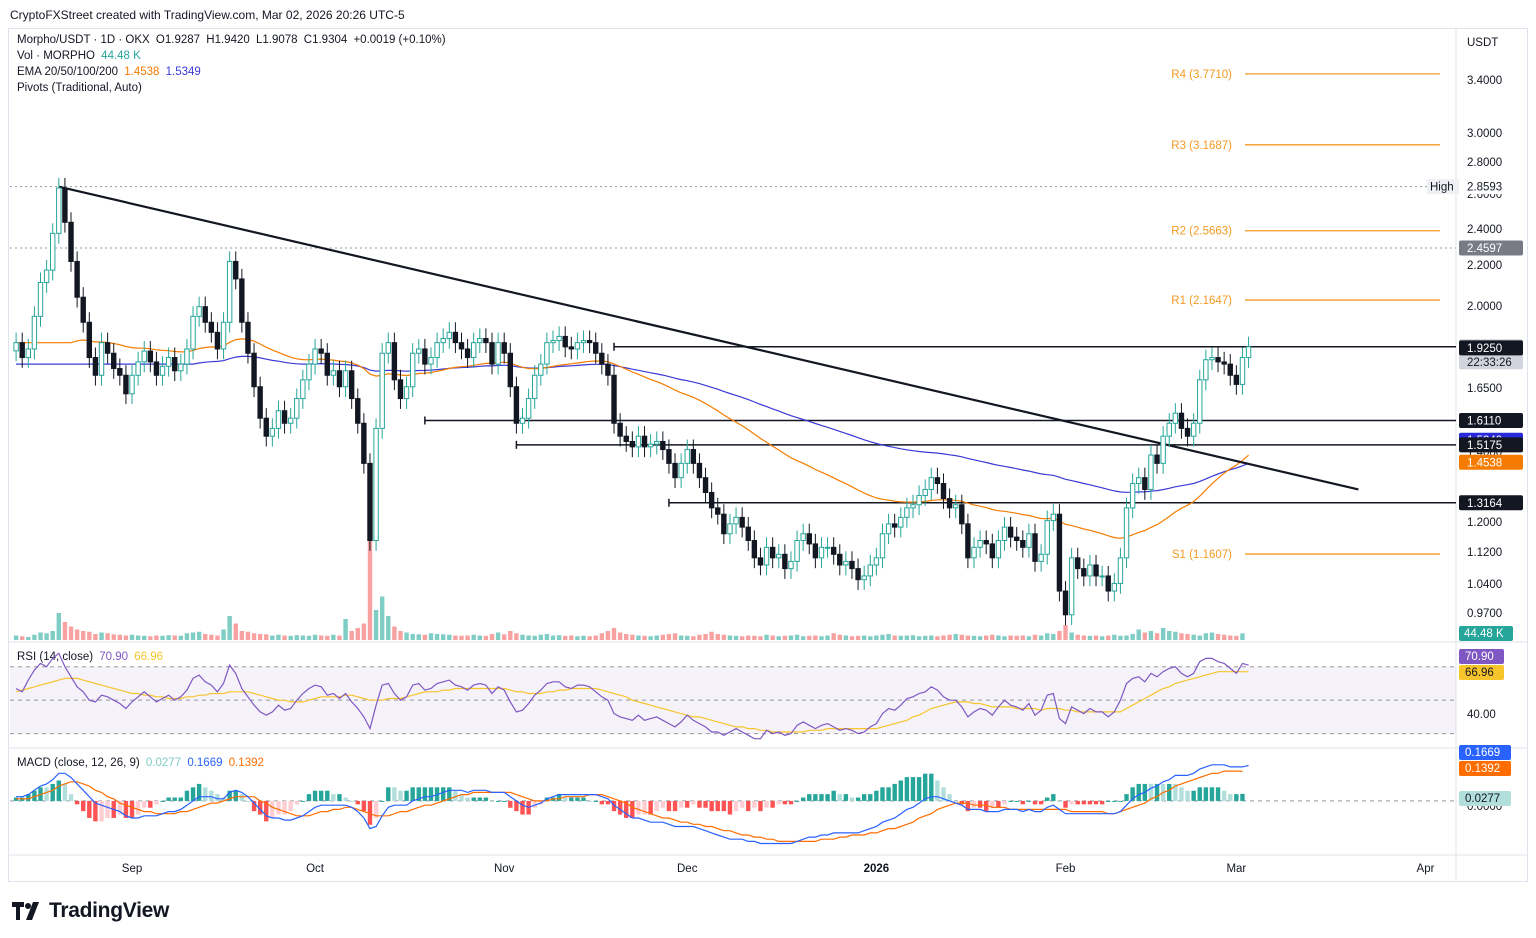 The image size is (1536, 938). I want to click on price-tag-bg, so click(1491, 503).